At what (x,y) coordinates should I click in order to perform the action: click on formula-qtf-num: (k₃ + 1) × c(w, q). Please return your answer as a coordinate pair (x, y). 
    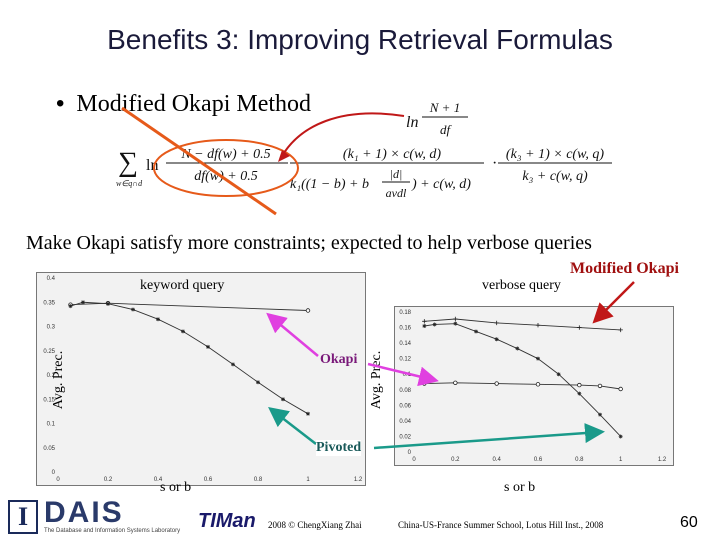
    Looking at the image, I should click on (555, 154).